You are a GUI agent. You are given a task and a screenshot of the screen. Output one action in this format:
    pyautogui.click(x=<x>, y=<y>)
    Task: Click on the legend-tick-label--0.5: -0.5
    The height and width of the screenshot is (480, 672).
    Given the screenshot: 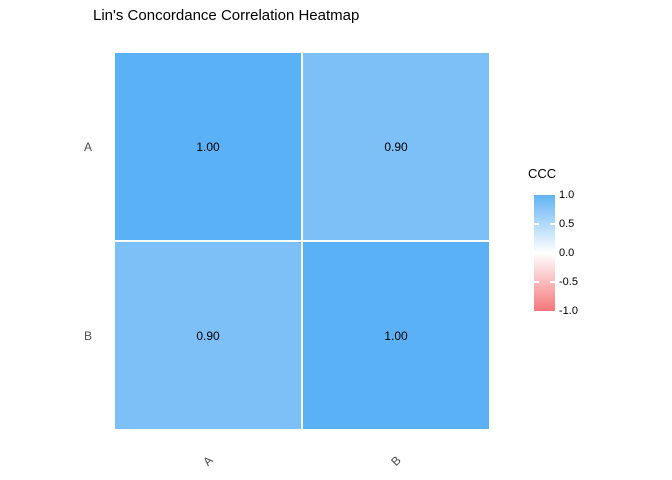 What is the action you would take?
    pyautogui.click(x=568, y=282)
    